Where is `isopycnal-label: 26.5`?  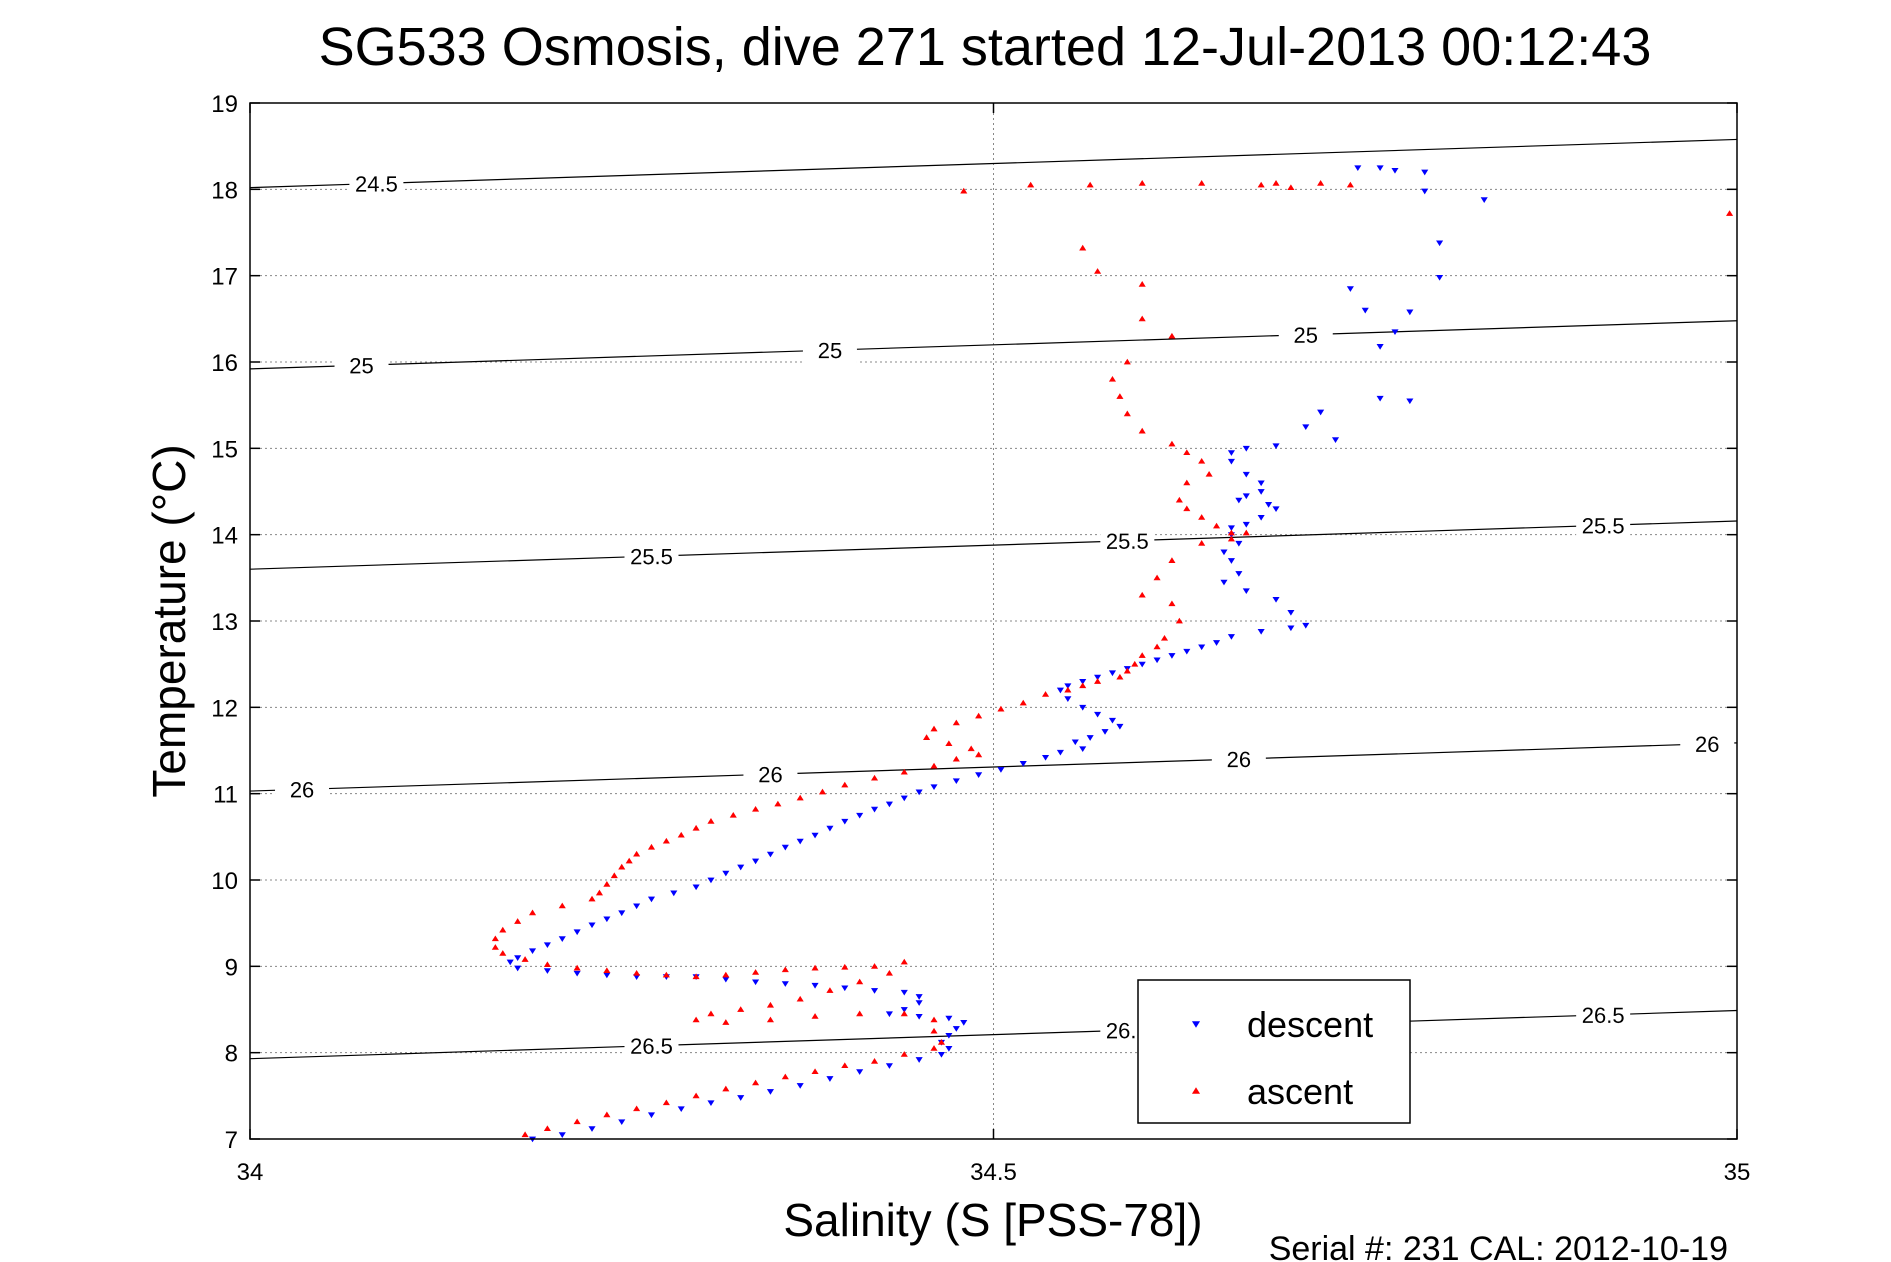
isopycnal-label: 26.5 is located at coordinates (651, 1046).